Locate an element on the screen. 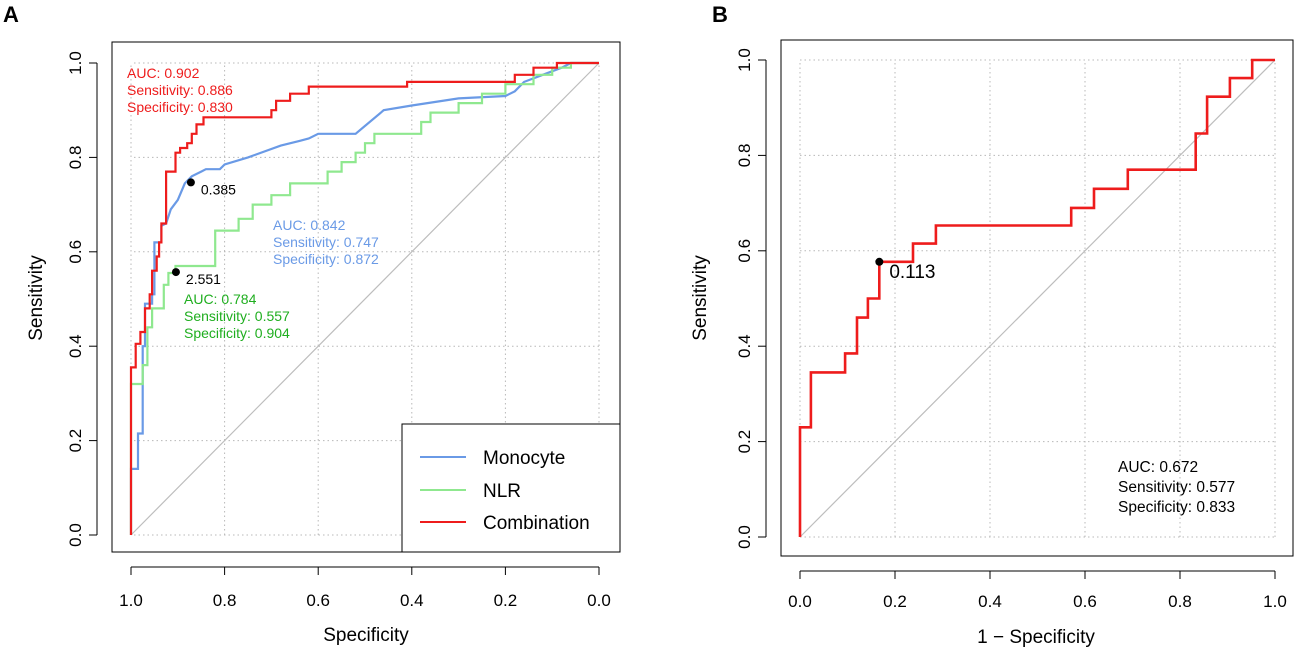 The width and height of the screenshot is (1298, 653). annotation-monocyte-sensitivity: Sensitivity: 0.747 is located at coordinates (326, 242).